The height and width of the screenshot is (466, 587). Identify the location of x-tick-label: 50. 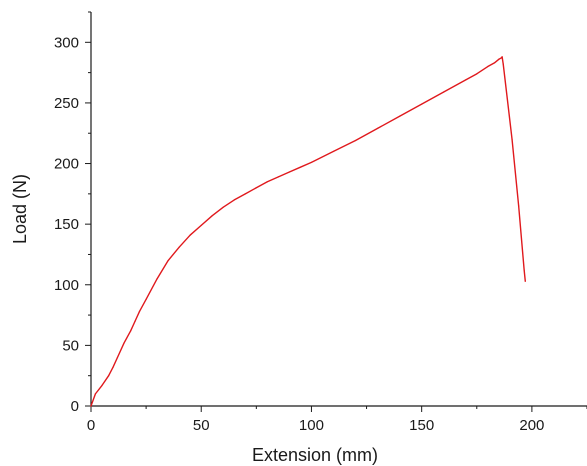
(201, 425).